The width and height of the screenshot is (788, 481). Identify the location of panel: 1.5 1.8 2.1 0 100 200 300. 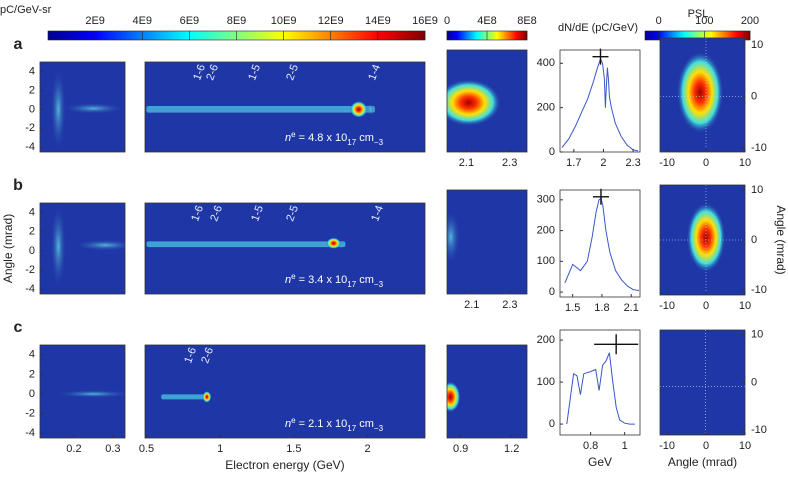
(589, 251).